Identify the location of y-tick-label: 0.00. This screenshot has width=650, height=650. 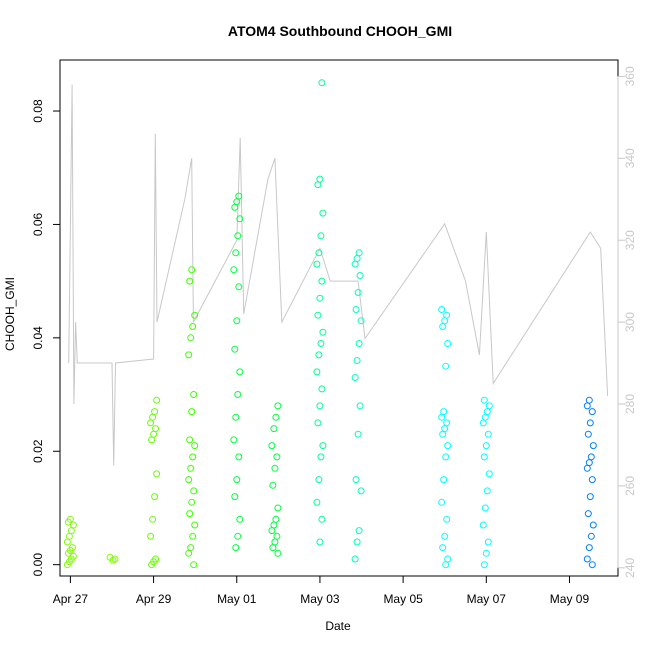
(38, 565).